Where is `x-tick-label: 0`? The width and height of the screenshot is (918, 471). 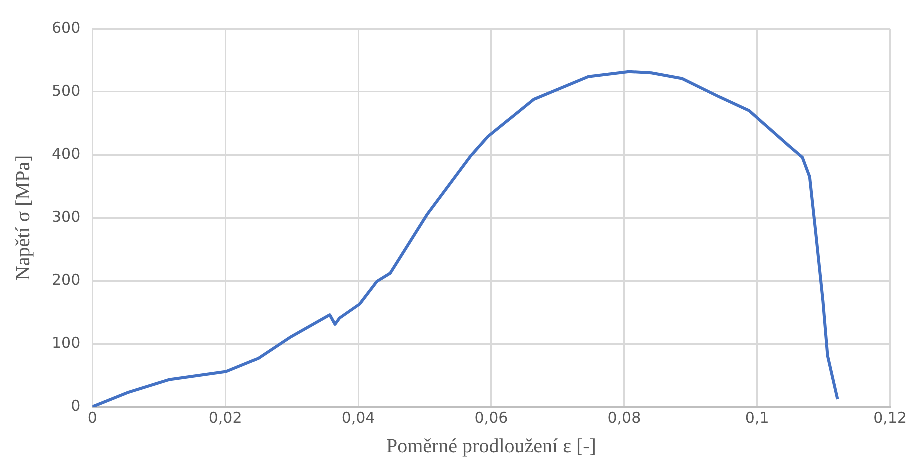
x-tick-label: 0 is located at coordinates (93, 417).